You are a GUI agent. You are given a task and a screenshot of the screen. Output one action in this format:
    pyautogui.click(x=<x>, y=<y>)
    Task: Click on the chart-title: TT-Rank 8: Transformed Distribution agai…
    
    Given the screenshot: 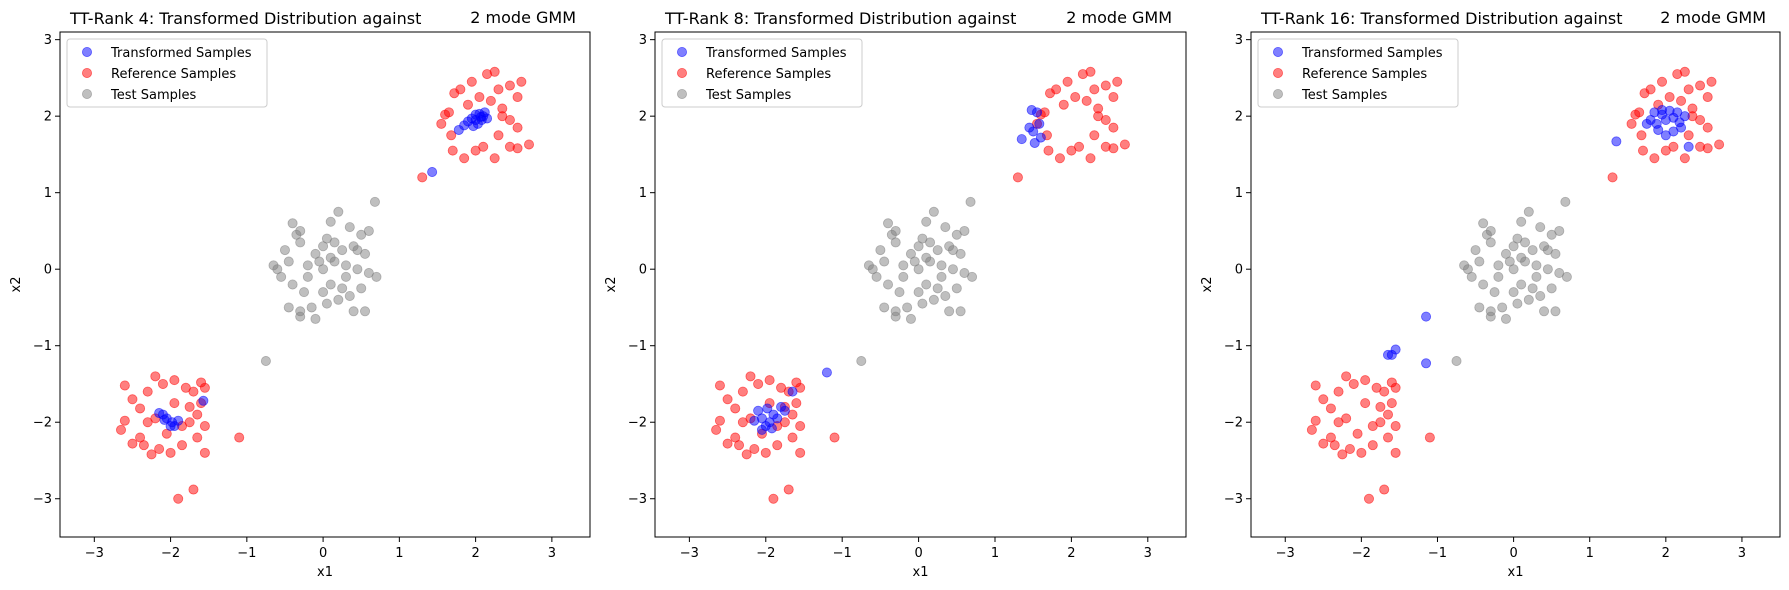 What is the action you would take?
    pyautogui.click(x=840, y=18)
    